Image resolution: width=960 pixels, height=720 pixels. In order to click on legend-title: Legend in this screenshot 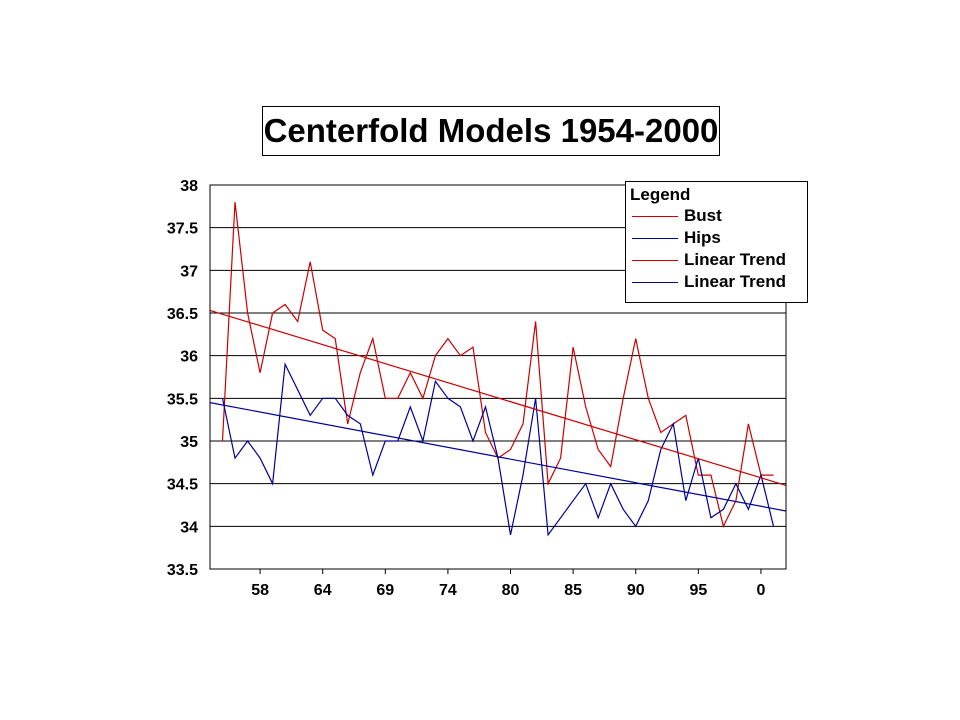, I will do `click(660, 194)`.